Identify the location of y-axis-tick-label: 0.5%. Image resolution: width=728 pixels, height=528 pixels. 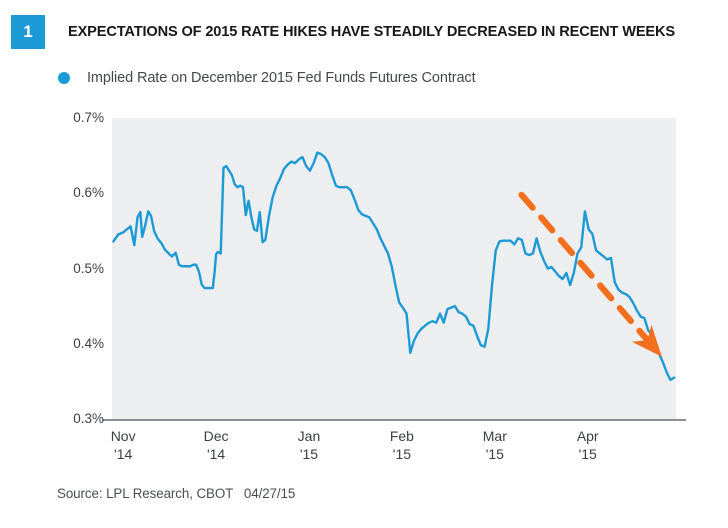
(88, 268).